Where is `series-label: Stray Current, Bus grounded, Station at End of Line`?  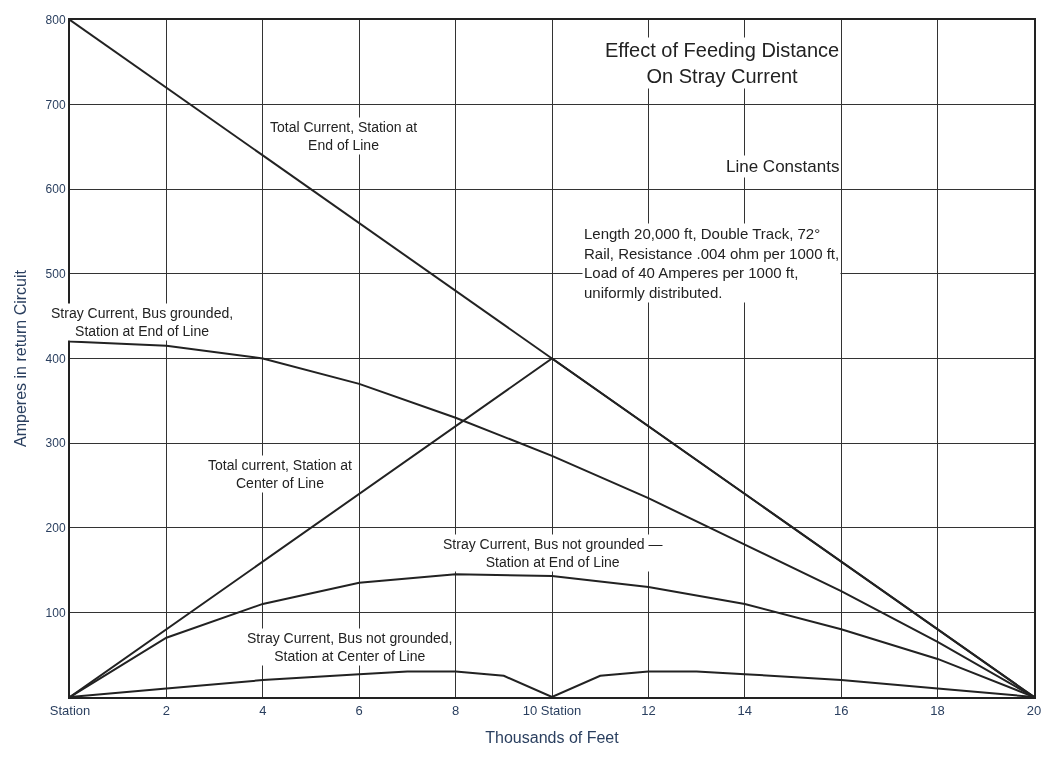
series-label: Stray Current, Bus grounded, Station at End of Line is located at coordinates (142, 322).